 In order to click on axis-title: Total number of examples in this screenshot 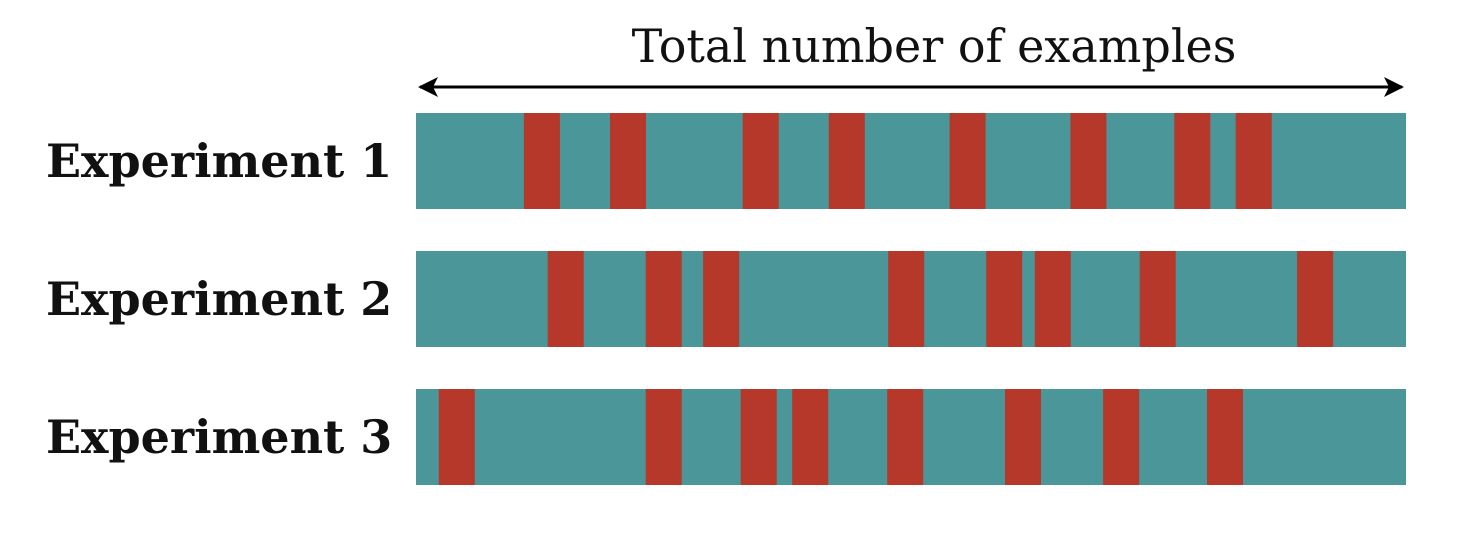, I will do `click(934, 46)`.